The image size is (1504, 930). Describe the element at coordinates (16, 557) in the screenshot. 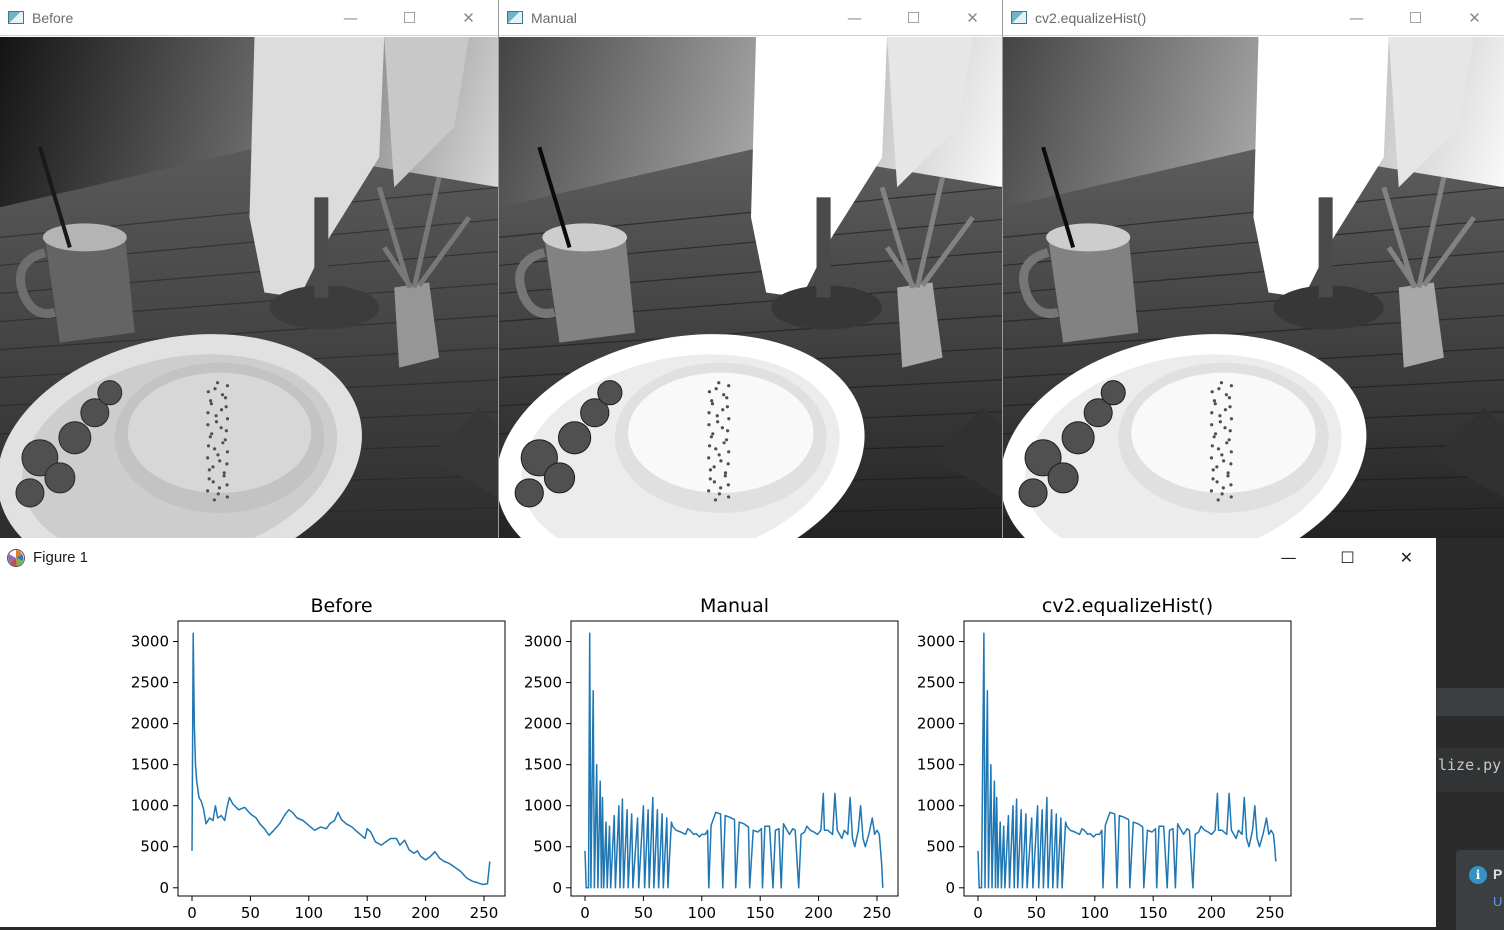

I see `matplotlib-icon` at that location.